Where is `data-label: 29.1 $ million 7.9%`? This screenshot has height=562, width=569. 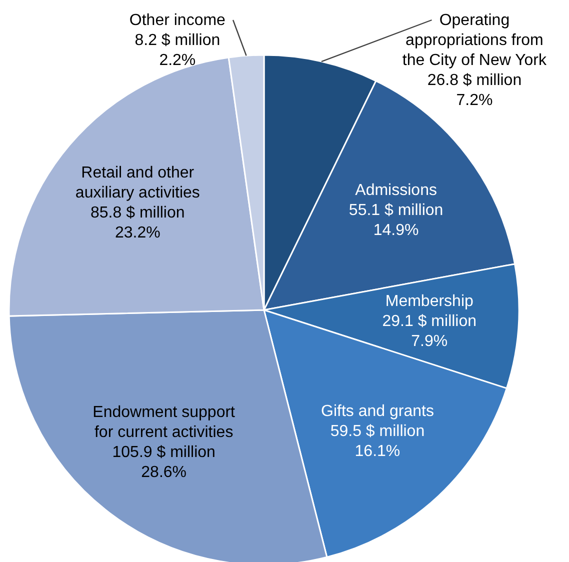
data-label: 29.1 $ million 7.9% is located at coordinates (429, 331).